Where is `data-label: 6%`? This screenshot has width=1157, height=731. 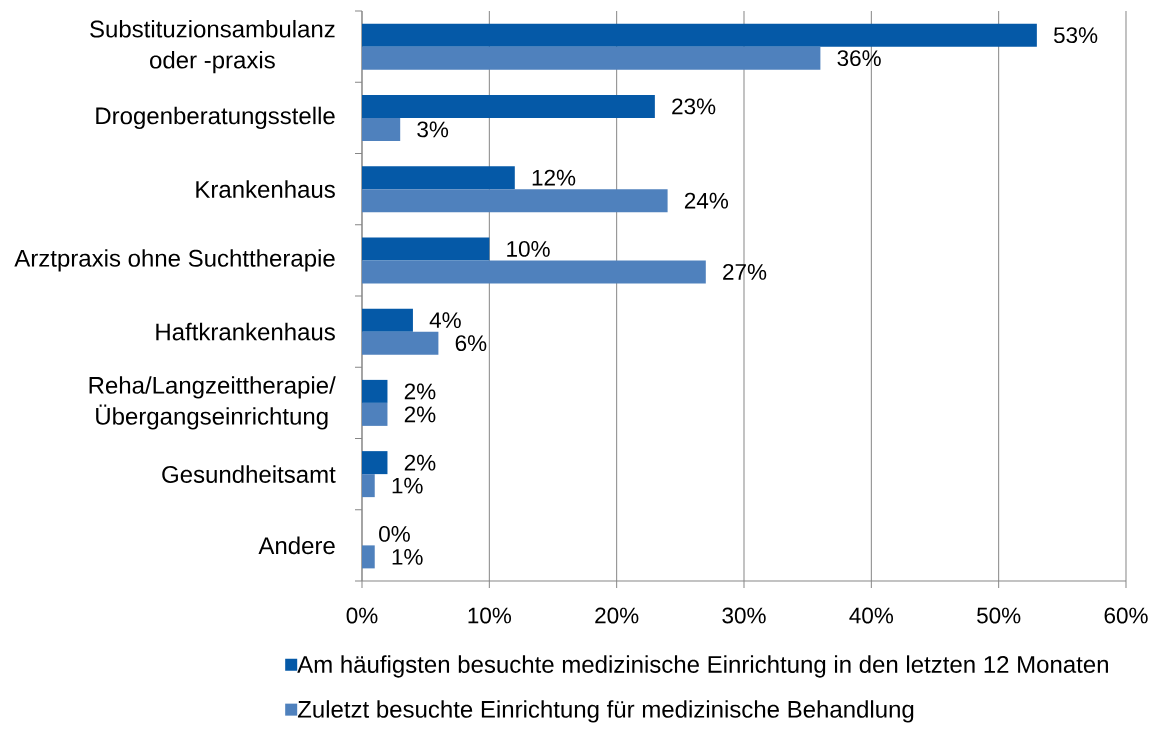
data-label: 6% is located at coordinates (471, 343).